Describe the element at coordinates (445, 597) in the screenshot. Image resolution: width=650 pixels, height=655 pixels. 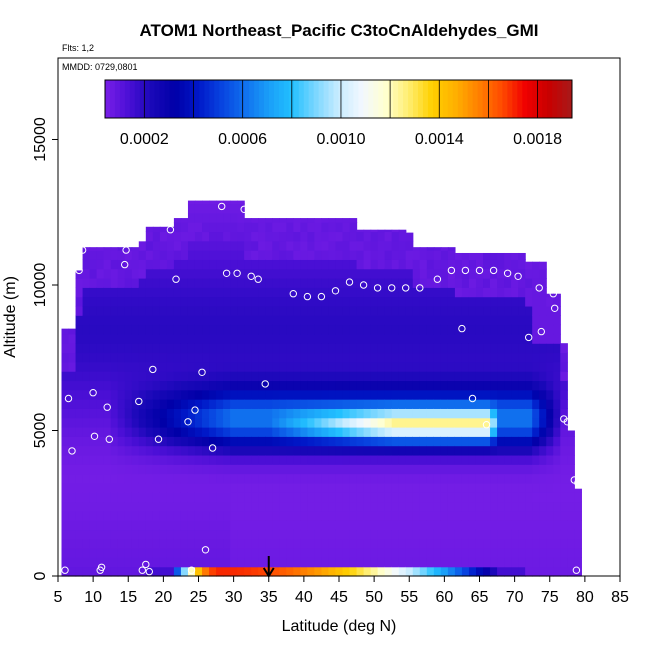
I see `x-tick-label: 60` at that location.